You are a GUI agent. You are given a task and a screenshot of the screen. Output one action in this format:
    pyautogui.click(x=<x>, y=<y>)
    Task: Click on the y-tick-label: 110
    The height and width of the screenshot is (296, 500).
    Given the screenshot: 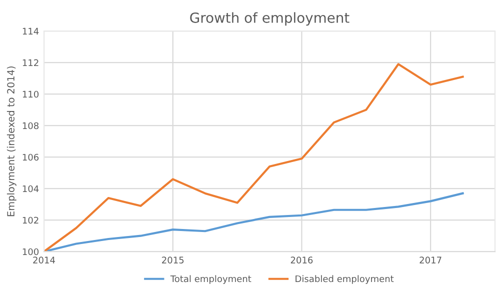 What is the action you would take?
    pyautogui.click(x=30, y=94)
    